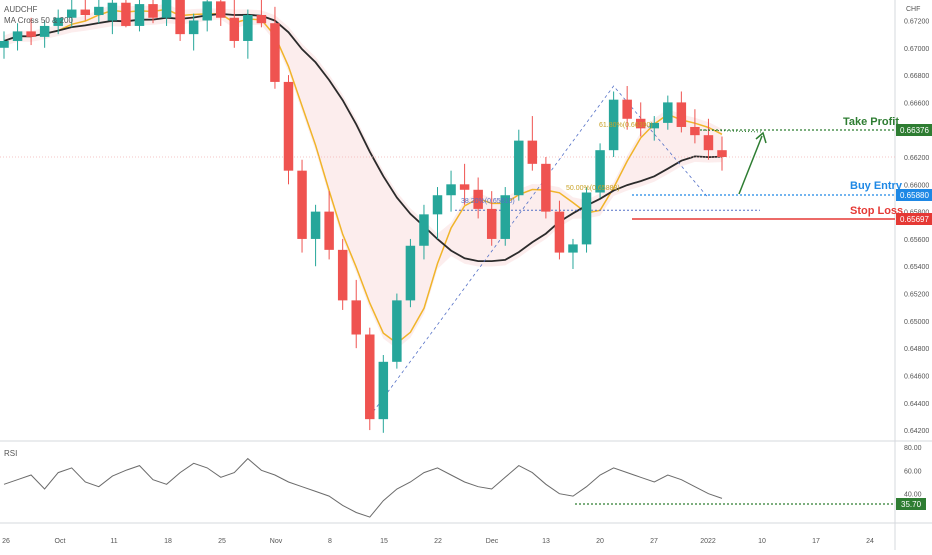 Image resolution: width=932 pixels, height=555 pixels. I want to click on currency-label: CHF, so click(913, 9).